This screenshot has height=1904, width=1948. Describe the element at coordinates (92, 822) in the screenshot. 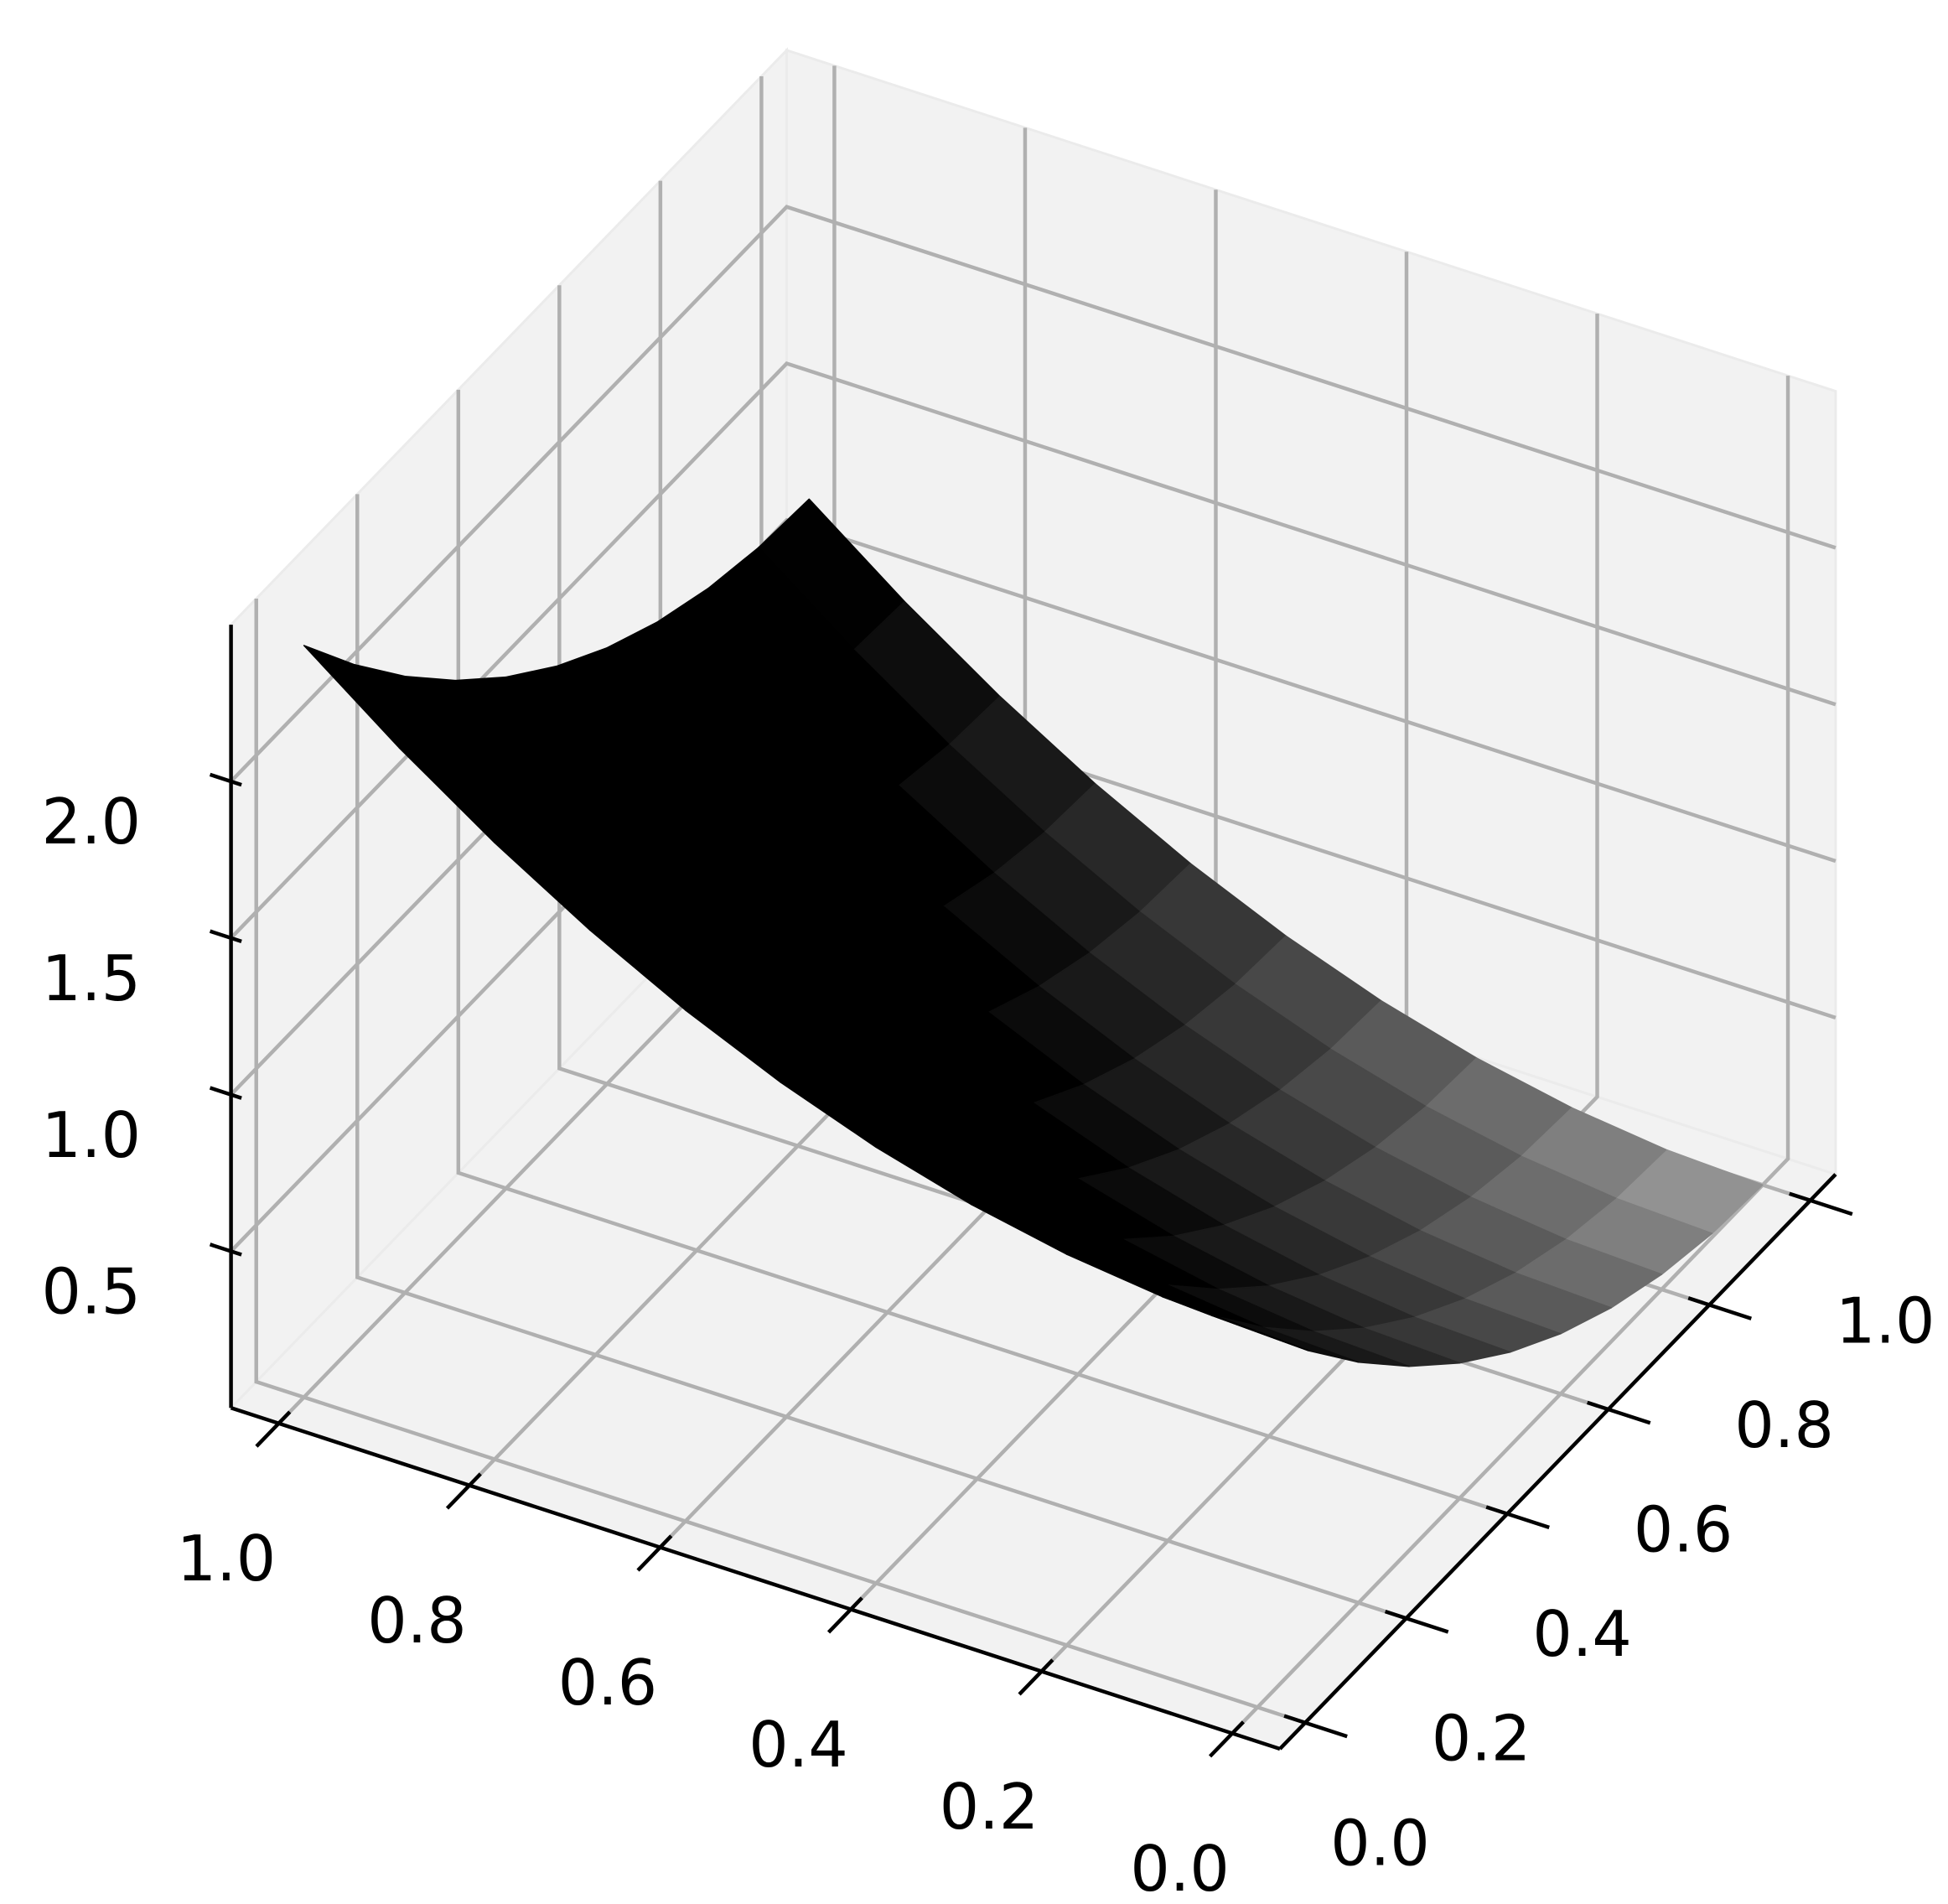

I see `z-tick-label: 2.0` at that location.